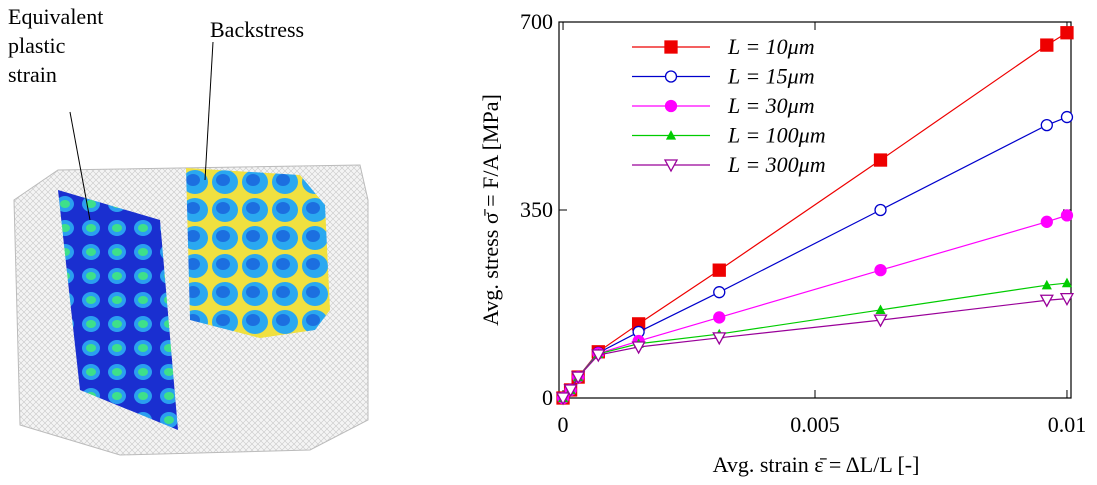 The image size is (1097, 485). What do you see at coordinates (257, 29) in the screenshot?
I see `image-label: Backstress` at bounding box center [257, 29].